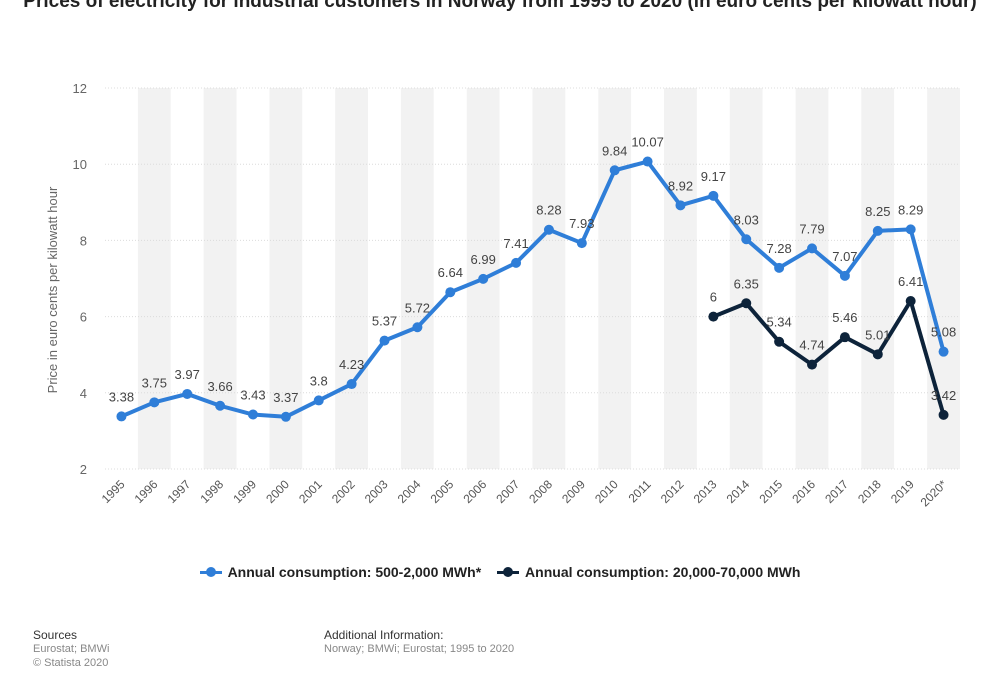  Describe the element at coordinates (877, 334) in the screenshot. I see `data-label: 5.01` at that location.